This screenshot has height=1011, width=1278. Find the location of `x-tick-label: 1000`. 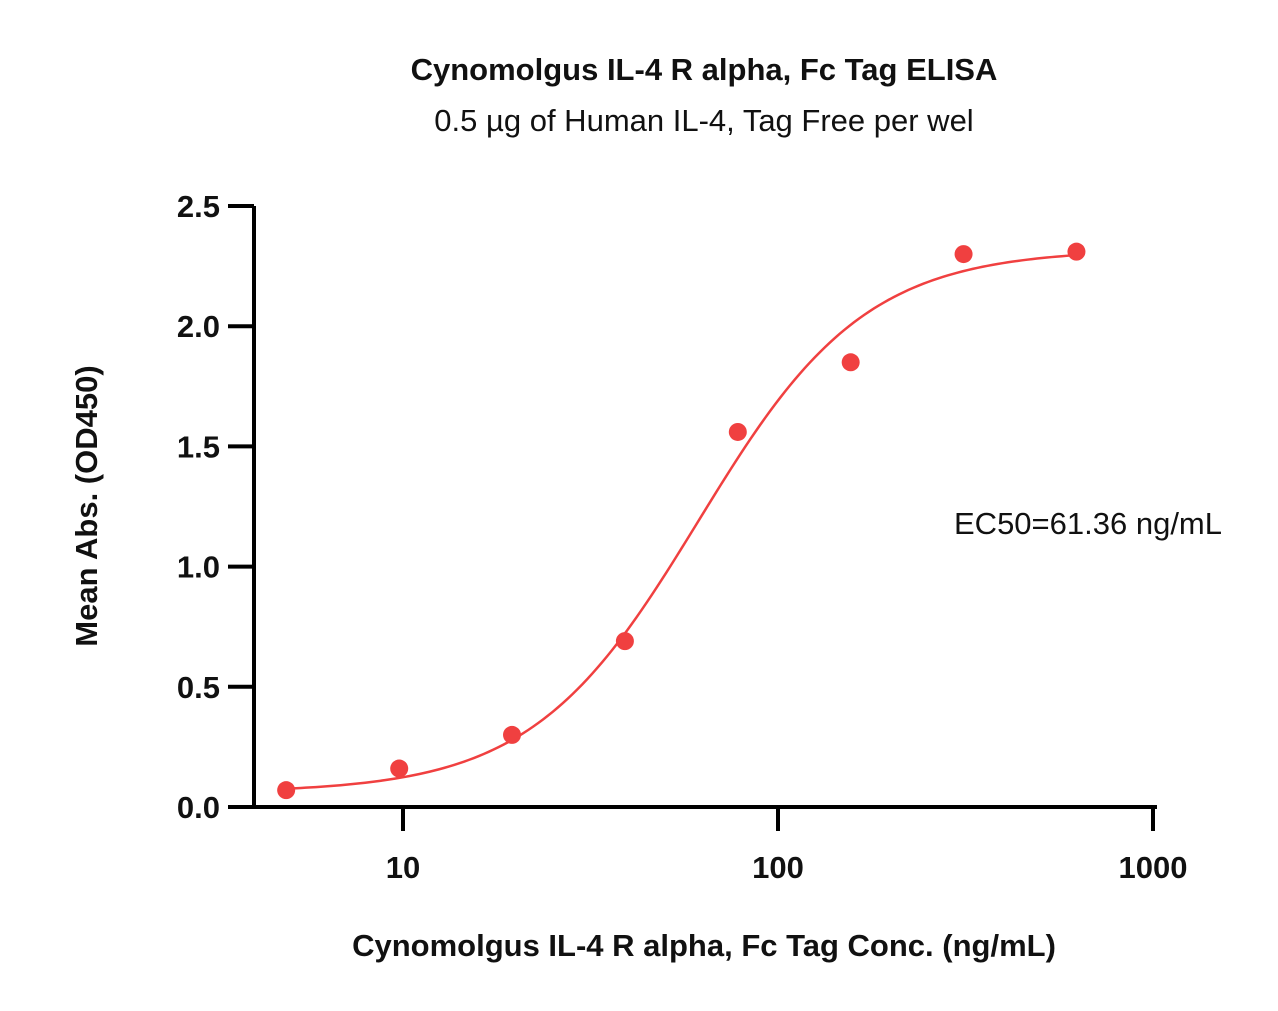

x-tick-label: 1000 is located at coordinates (1153, 867).